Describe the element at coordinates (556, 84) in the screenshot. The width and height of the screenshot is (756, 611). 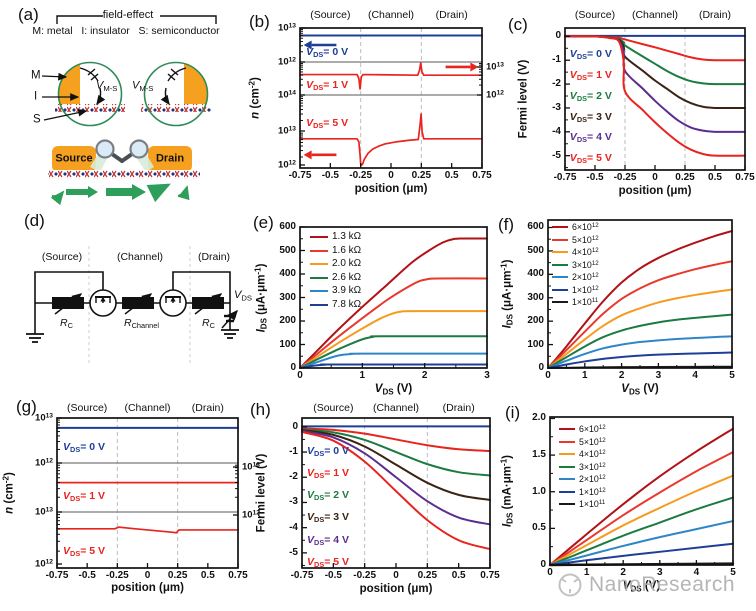
I see `y-tick-label: -2` at that location.